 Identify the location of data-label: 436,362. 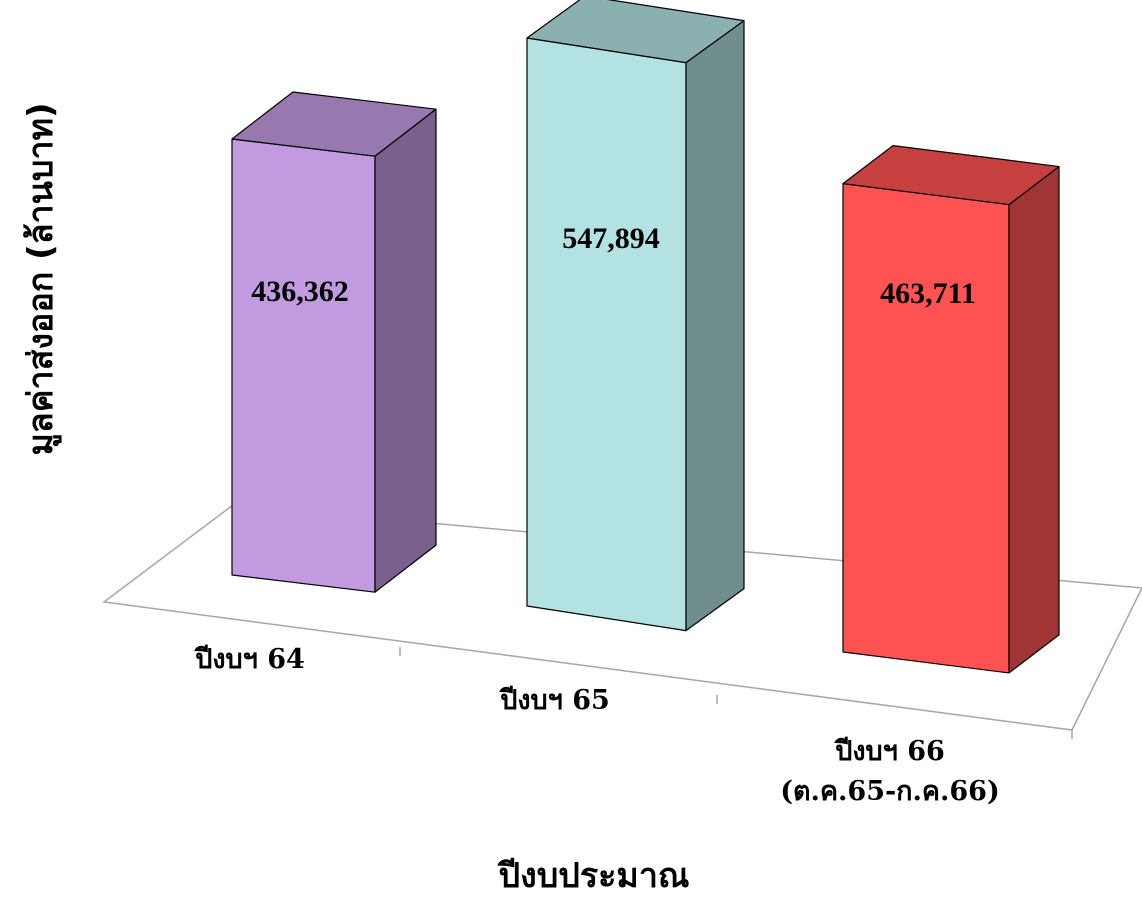
(300, 291).